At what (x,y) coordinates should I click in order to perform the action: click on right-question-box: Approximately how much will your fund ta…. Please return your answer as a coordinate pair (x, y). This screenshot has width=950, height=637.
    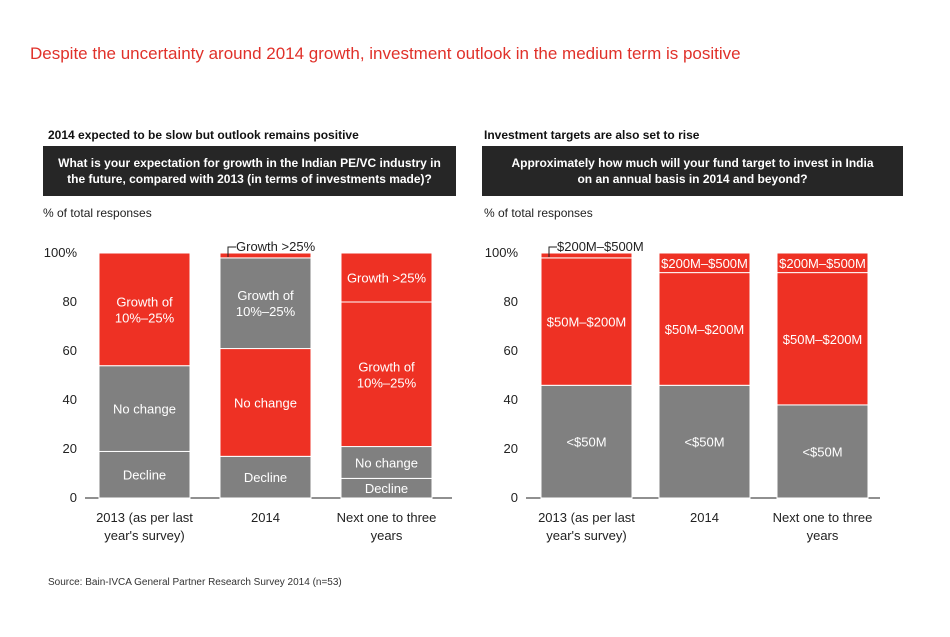
    Looking at the image, I should click on (692, 171).